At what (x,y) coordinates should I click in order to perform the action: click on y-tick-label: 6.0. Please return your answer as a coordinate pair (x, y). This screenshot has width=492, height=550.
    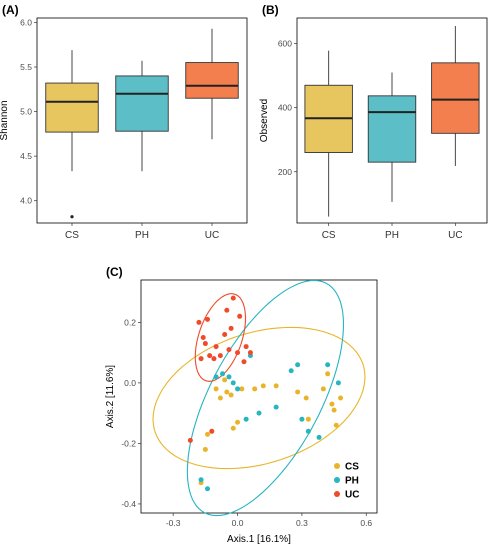
    Looking at the image, I should click on (26, 22).